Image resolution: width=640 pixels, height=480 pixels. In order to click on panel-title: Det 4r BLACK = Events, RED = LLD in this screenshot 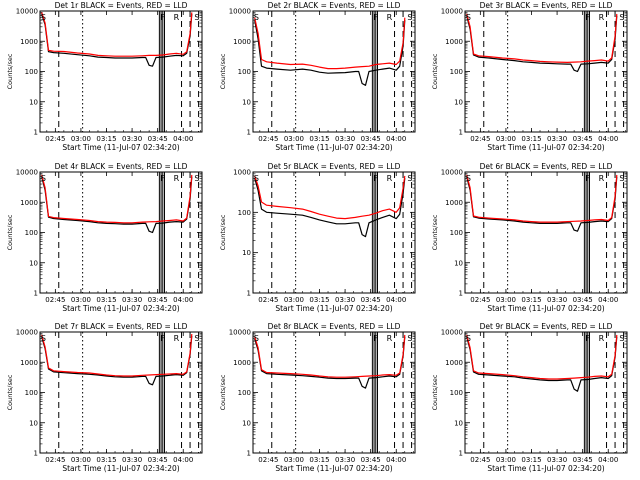, I will do `click(121, 166)`.